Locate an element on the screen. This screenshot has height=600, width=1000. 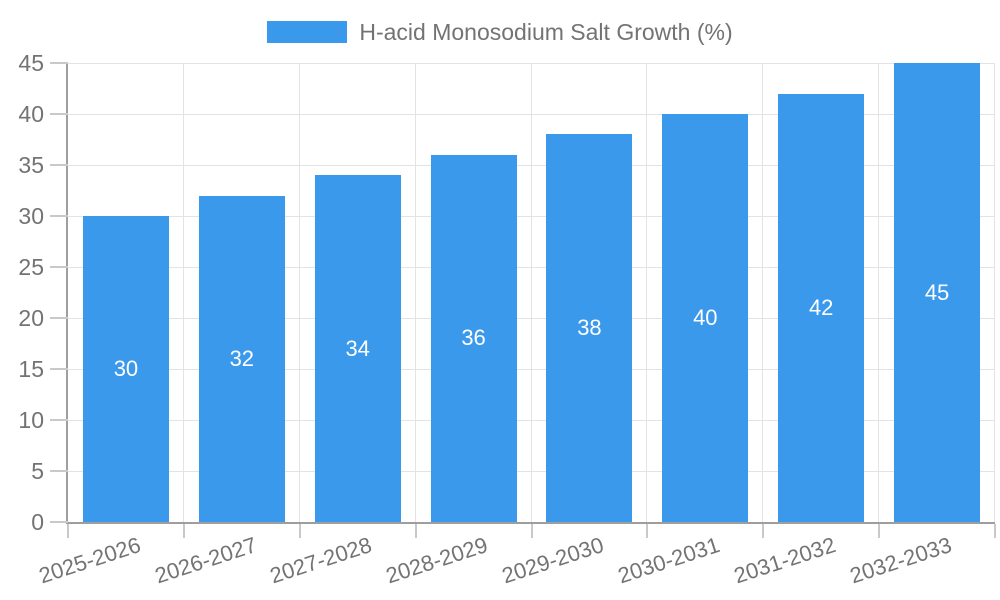
legend-label: H-acid Monosodium Salt Growth (%) is located at coordinates (546, 32).